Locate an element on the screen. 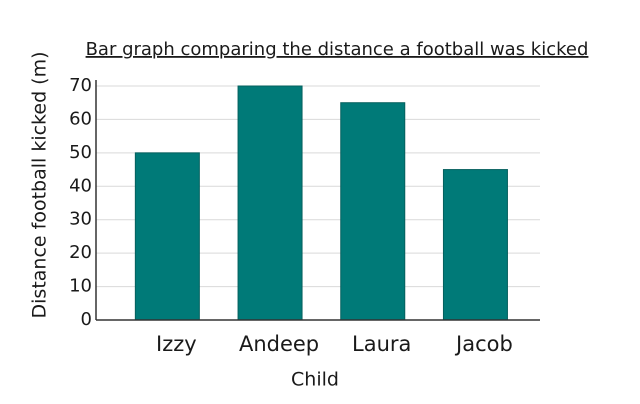 The width and height of the screenshot is (640, 404). y-tick-label: 60 is located at coordinates (80, 118).